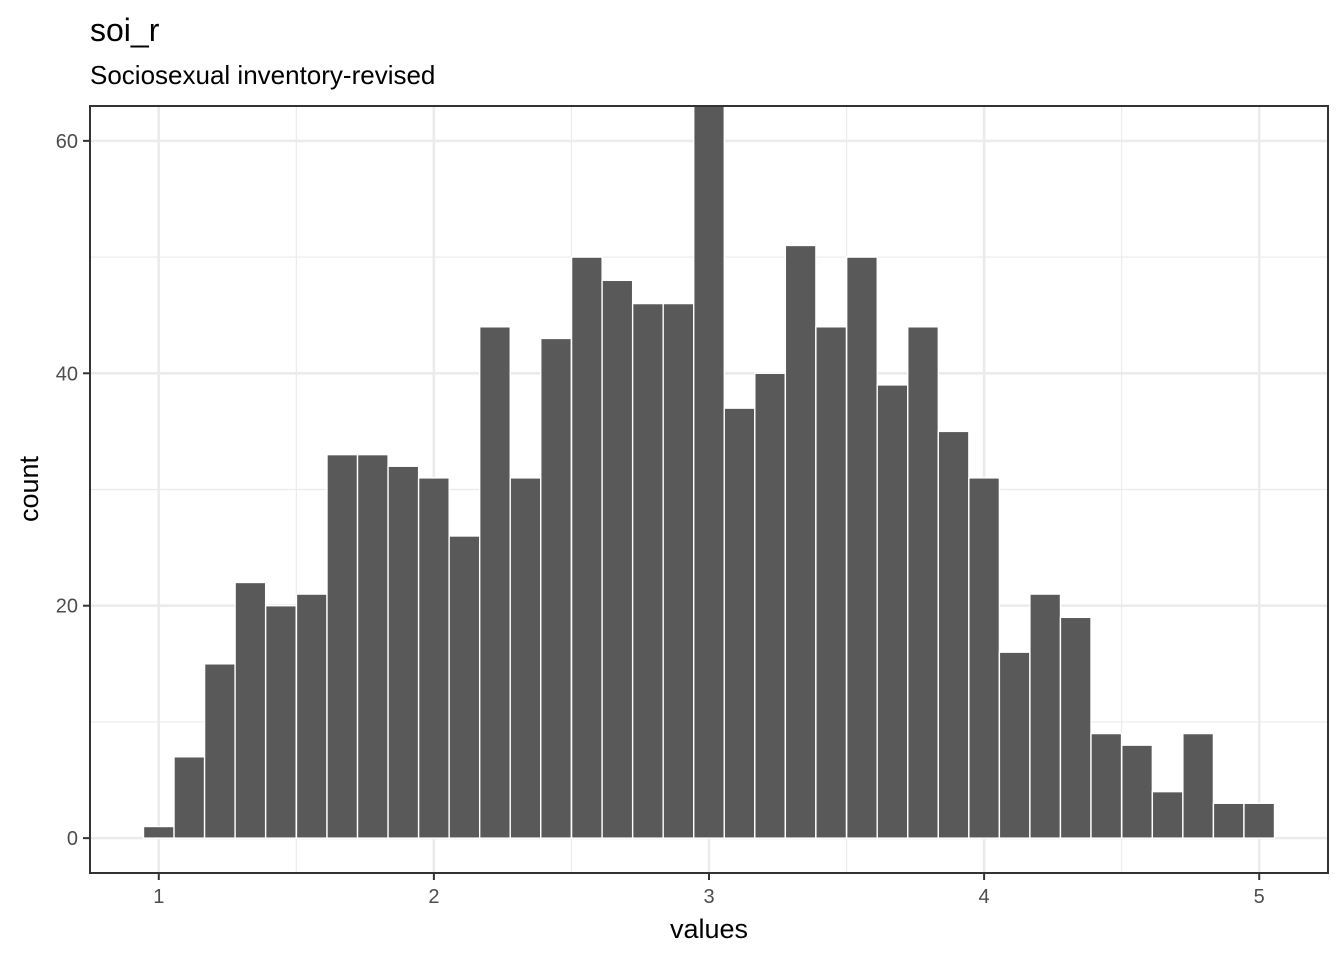  I want to click on x-tick-label: 2, so click(433, 897).